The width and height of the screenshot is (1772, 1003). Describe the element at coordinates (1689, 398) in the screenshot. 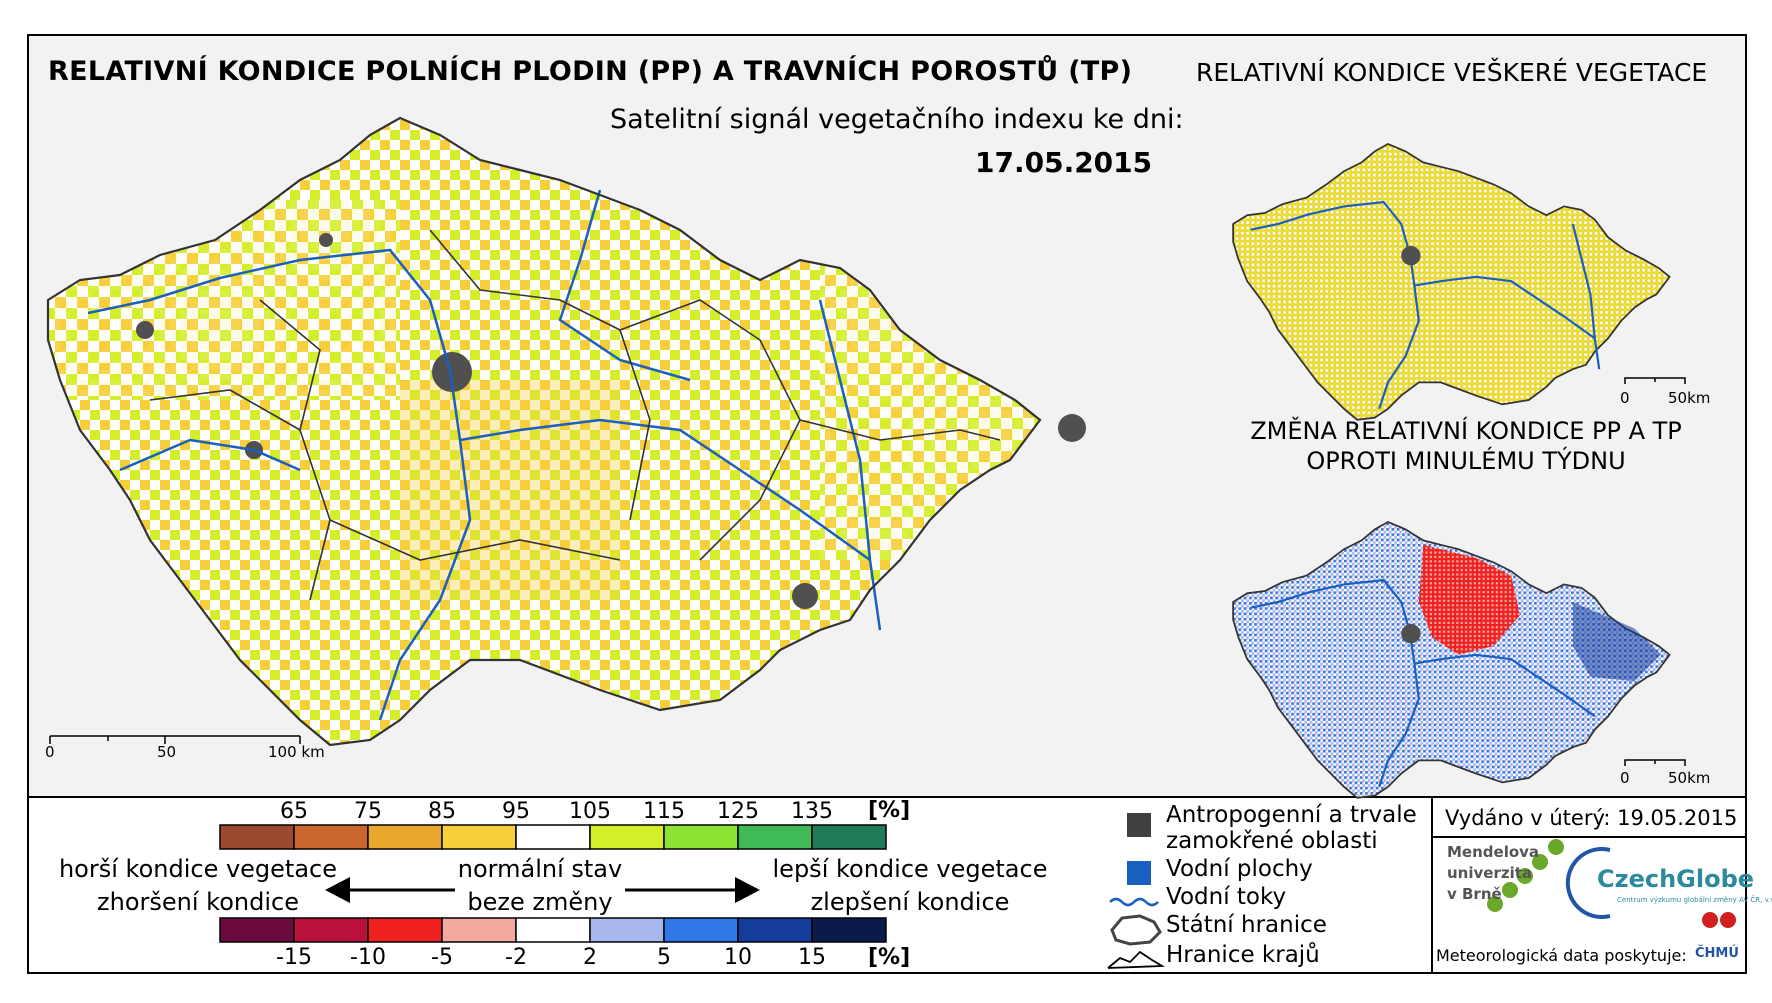

I see `veg-scale-label-50: 50km` at that location.